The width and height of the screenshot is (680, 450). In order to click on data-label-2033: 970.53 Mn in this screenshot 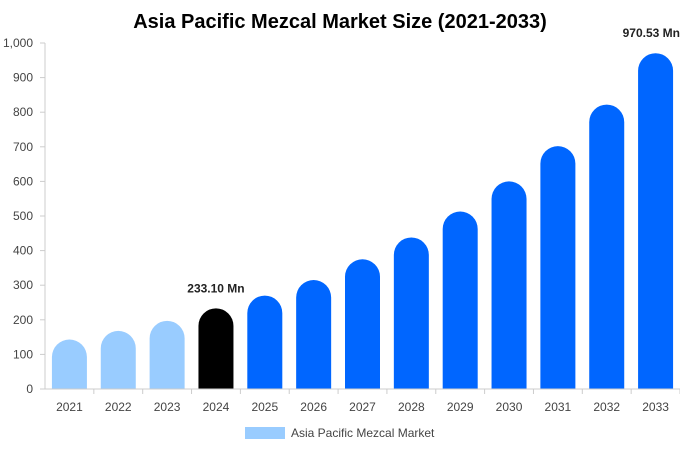, I will do `click(651, 33)`.